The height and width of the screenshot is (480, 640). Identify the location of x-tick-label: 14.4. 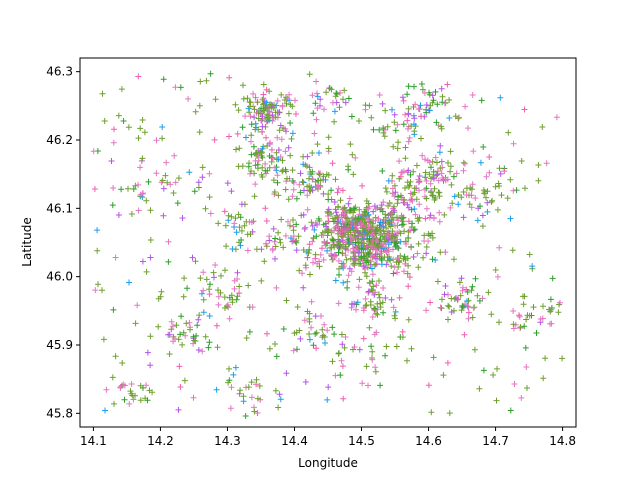
(294, 441).